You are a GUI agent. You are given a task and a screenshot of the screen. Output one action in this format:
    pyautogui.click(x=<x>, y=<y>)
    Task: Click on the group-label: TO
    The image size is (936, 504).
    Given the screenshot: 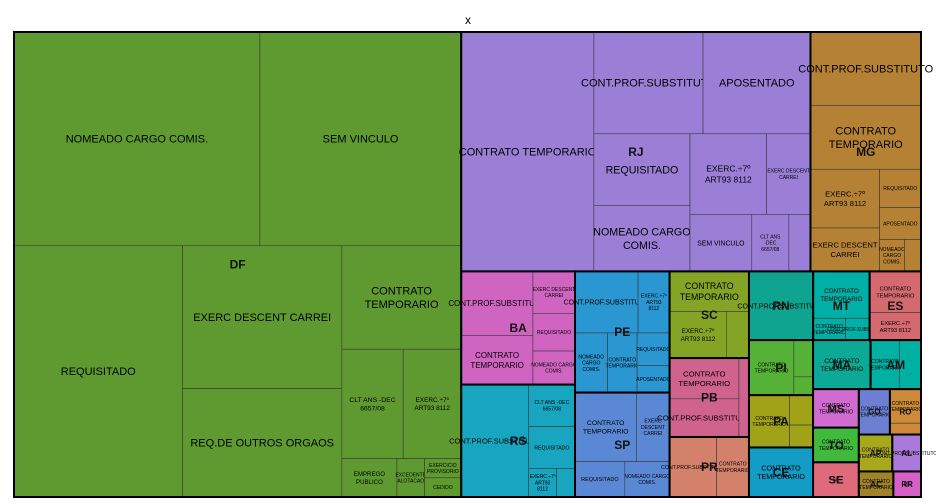 What is the action you would take?
    pyautogui.click(x=836, y=446)
    